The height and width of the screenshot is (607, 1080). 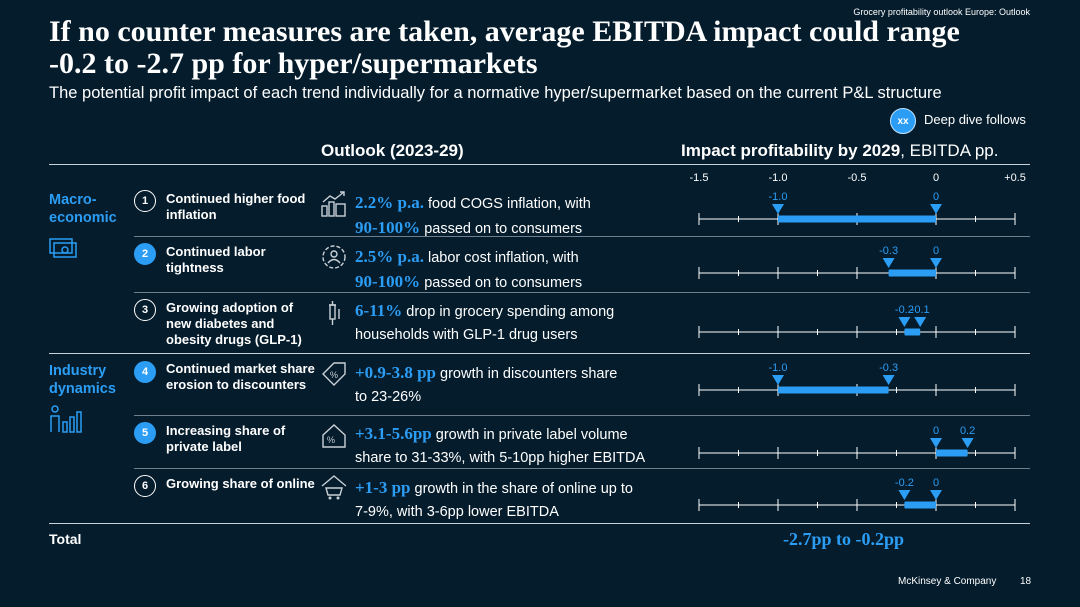 I want to click on total-label: Total, so click(x=65, y=539).